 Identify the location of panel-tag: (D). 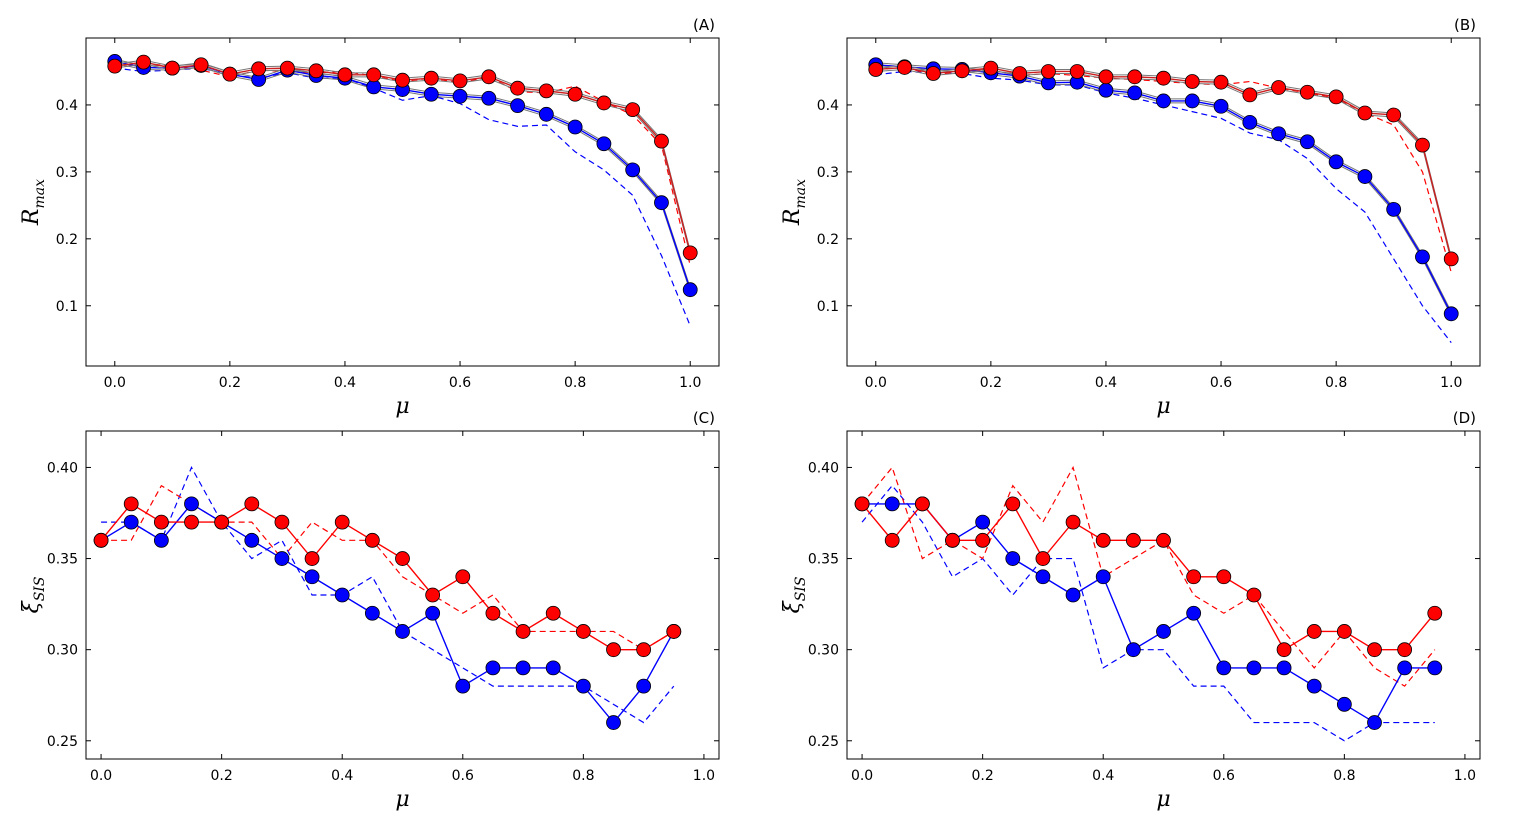
(1464, 418).